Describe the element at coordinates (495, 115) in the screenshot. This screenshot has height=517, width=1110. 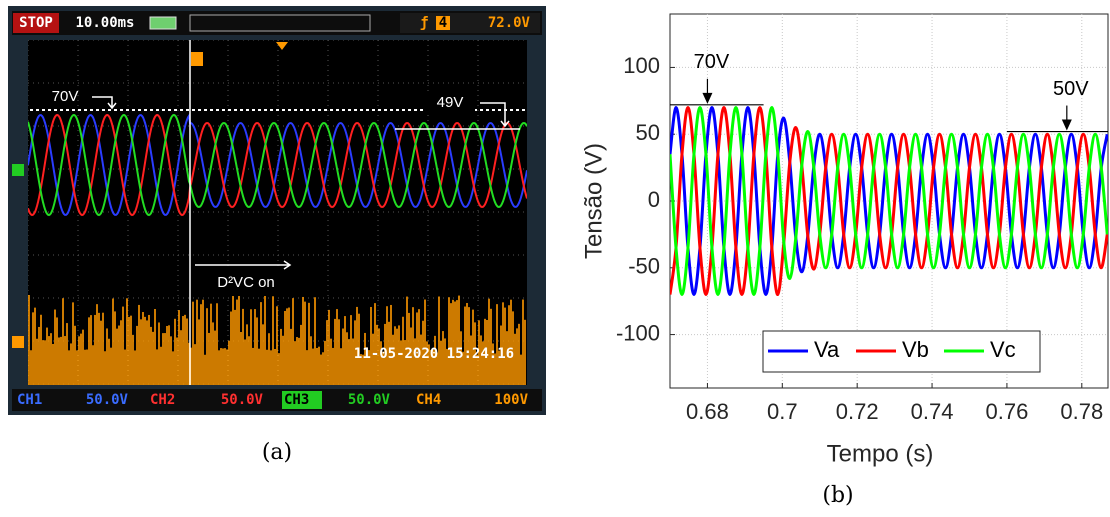
I see `arrow-49v` at that location.